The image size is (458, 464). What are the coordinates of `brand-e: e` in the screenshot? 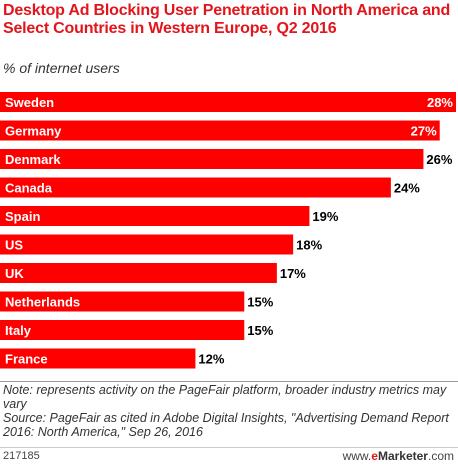 It's located at (374, 456).